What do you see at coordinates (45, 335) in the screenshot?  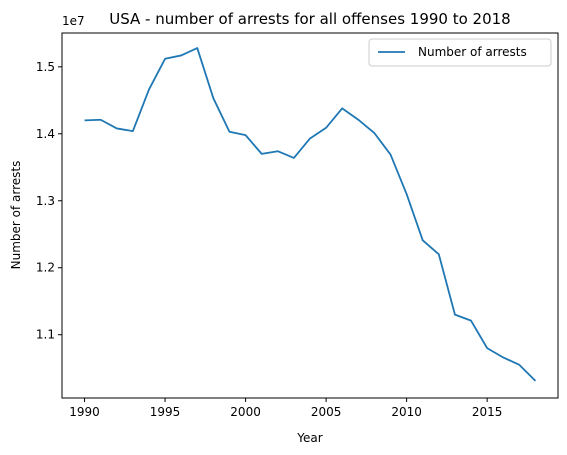 I see `y-tick-label: 1.1` at bounding box center [45, 335].